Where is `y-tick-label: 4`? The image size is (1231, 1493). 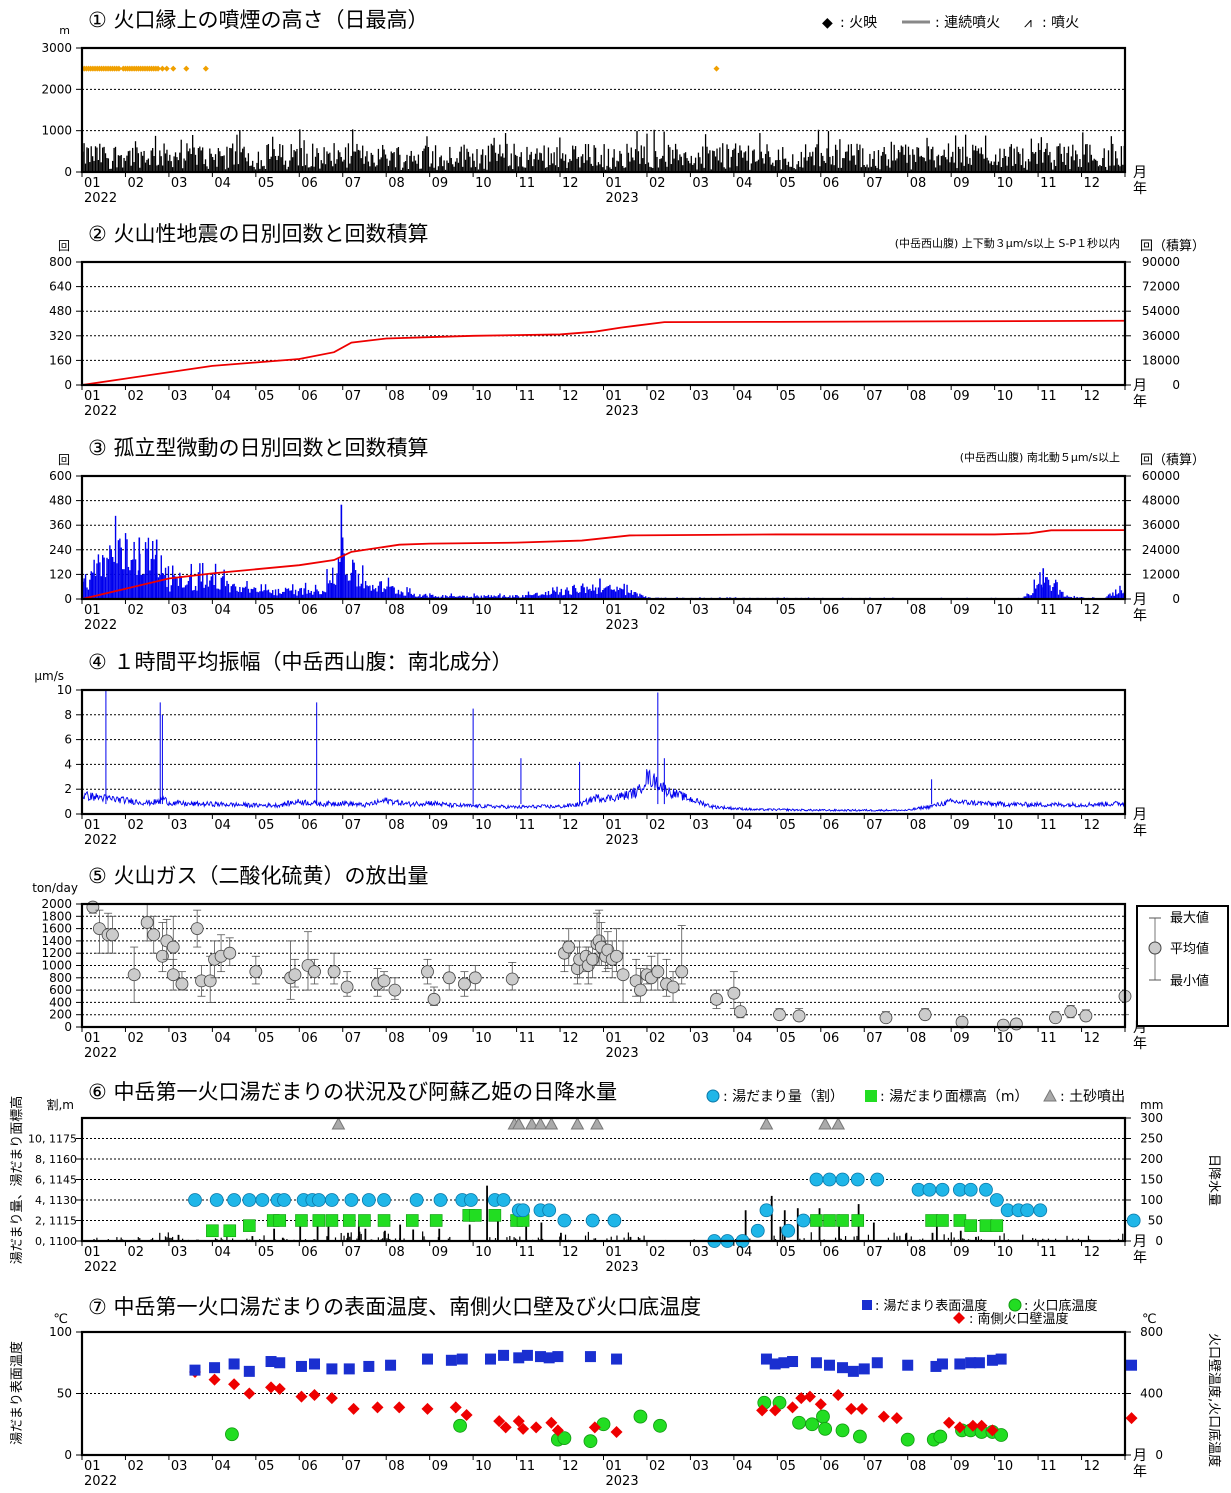
y-tick-label: 4 is located at coordinates (68, 764).